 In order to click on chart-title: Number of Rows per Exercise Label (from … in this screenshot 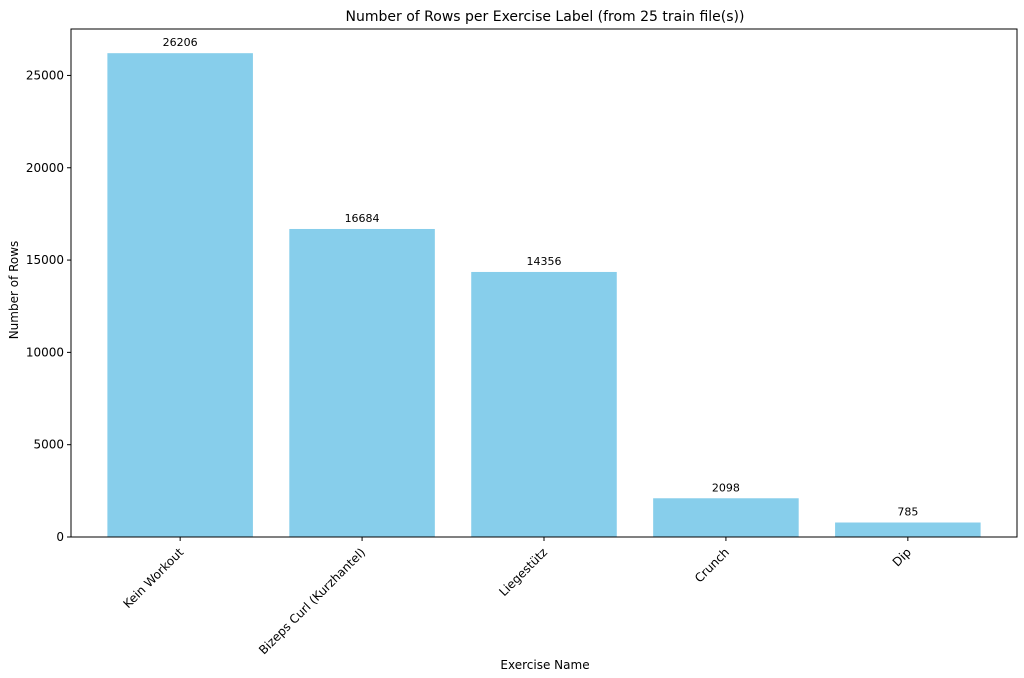, I will do `click(545, 17)`.